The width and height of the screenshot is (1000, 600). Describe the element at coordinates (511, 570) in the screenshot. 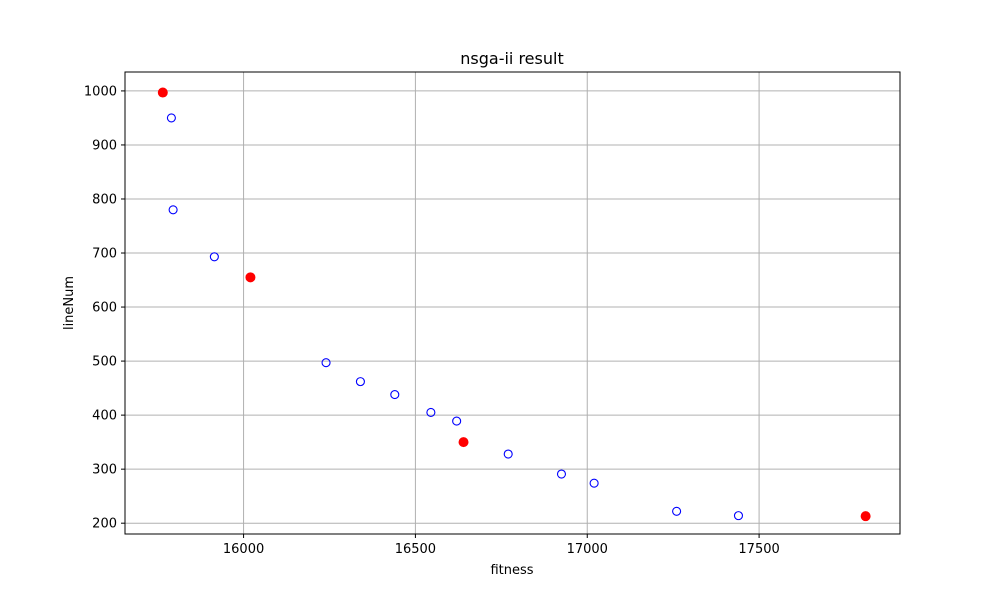

I see `x-axis-label: fitness` at that location.